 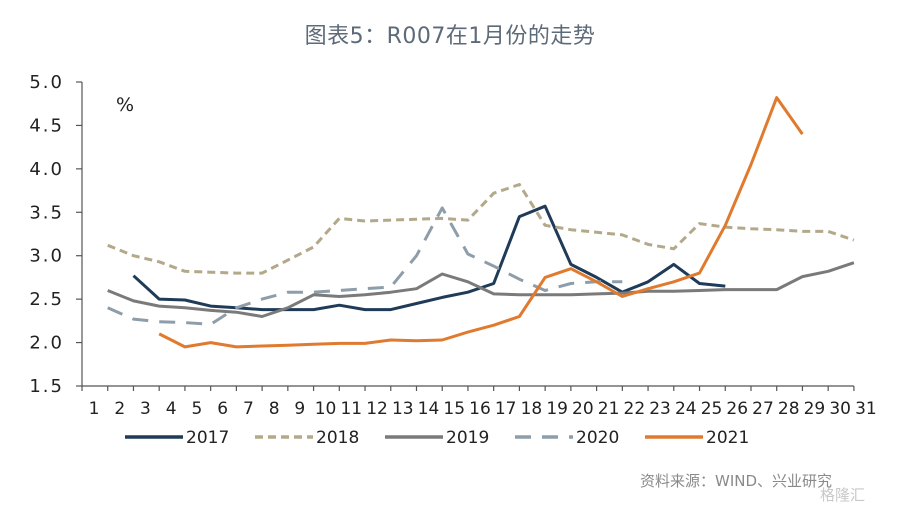 I want to click on legend-label: 2019, so click(x=467, y=438).